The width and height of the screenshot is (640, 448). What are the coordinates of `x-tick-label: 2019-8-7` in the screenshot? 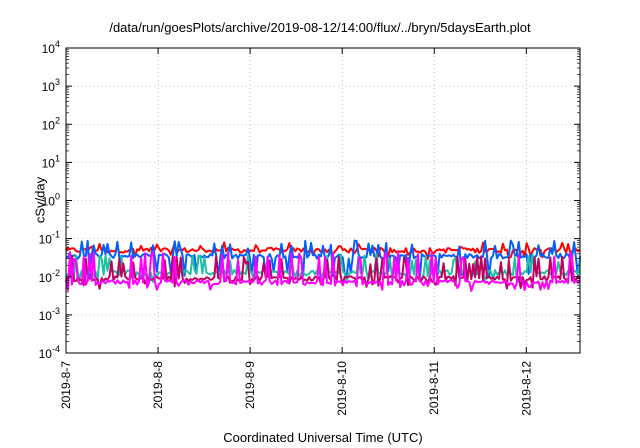 It's located at (66, 385).